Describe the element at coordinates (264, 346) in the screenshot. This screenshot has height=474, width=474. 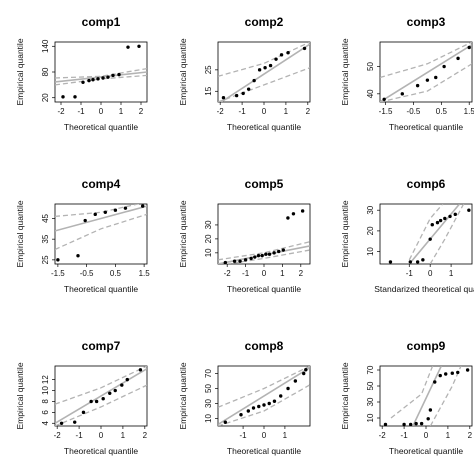
I see `panel-title: comp8` at that location.